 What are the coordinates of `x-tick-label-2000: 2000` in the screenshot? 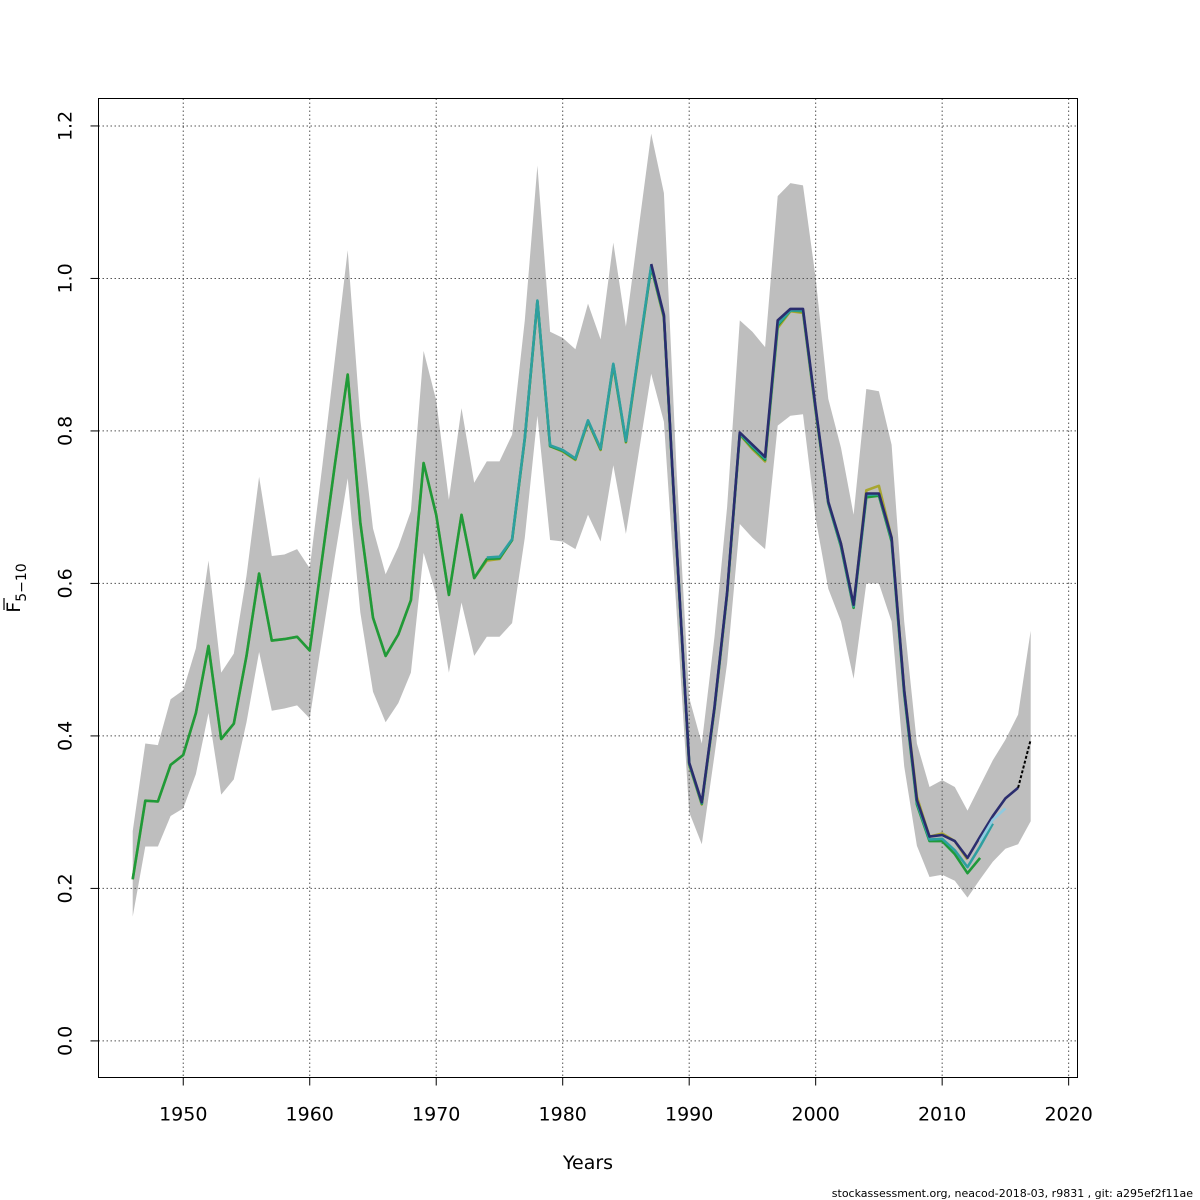 It's located at (815, 1115).